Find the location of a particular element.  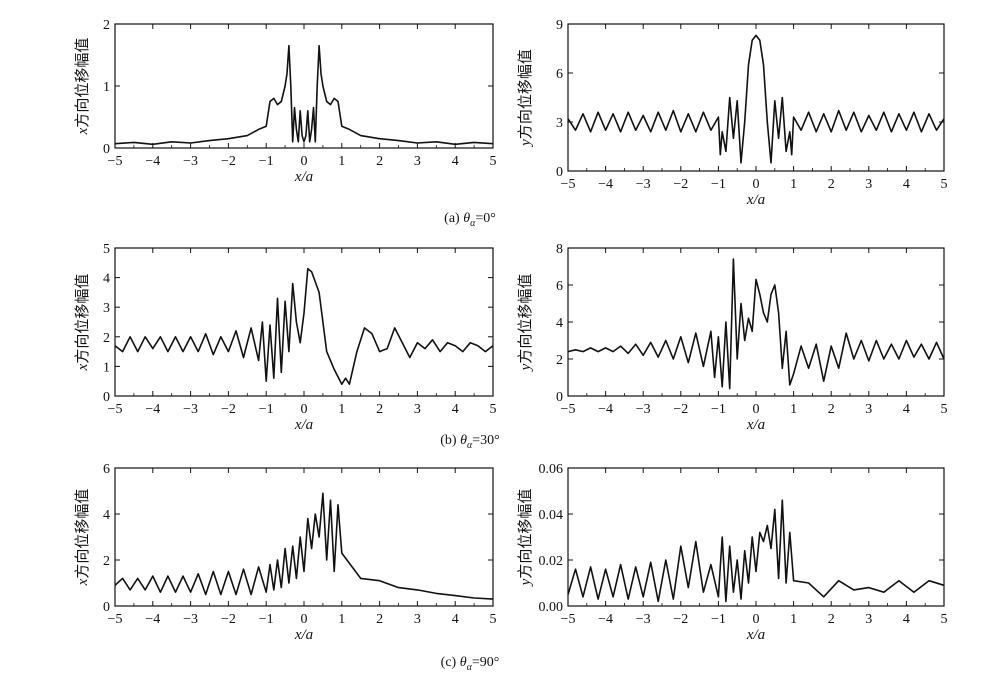

chart-panel-b-right: −5 −4 −3 −2 −1 0 1 2 3 4 5 0 2 4 6 8 x/a y方向位移幅值 is located at coordinates (732, 337).